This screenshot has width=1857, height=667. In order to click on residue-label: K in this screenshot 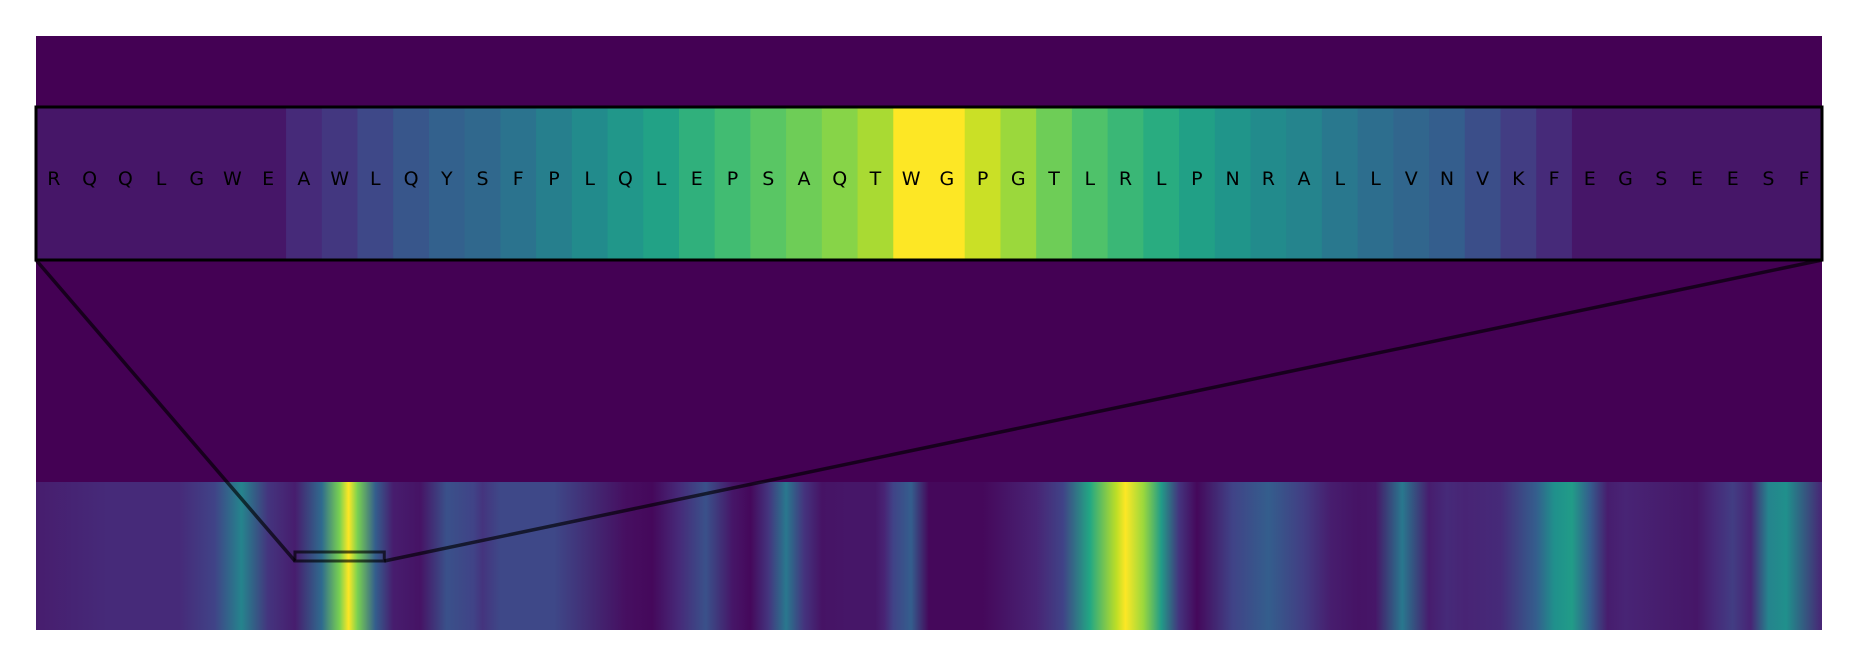, I will do `click(1518, 179)`.